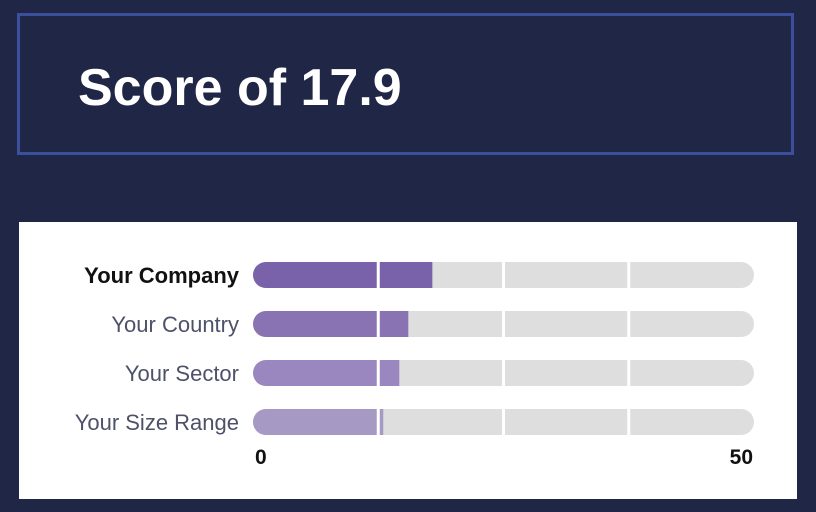 The image size is (816, 512). What do you see at coordinates (182, 373) in the screenshot?
I see `category-label-your-sector: Your Sector` at bounding box center [182, 373].